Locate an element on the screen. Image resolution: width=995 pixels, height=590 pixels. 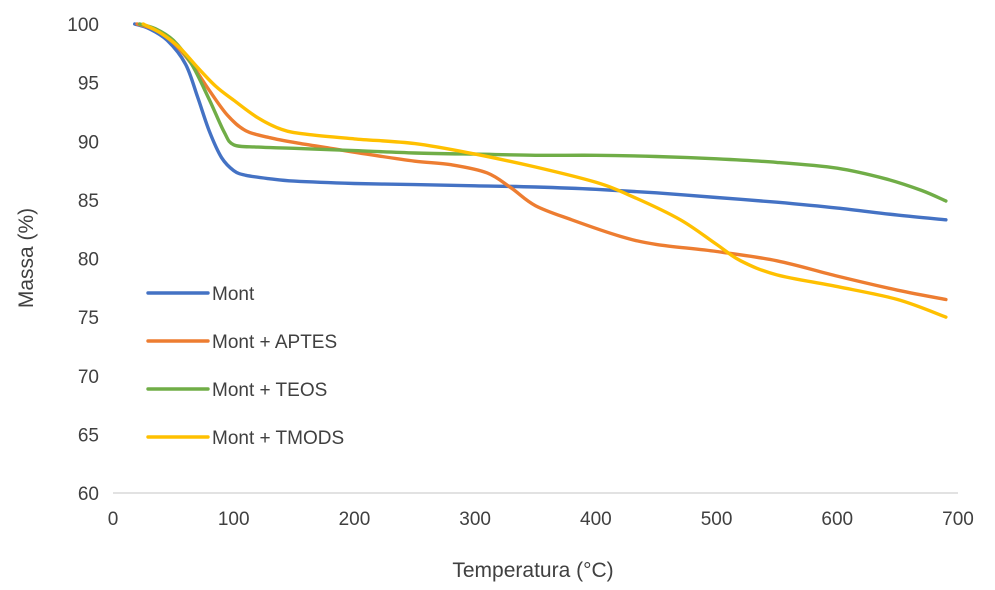
legend-label: Mont + APTES is located at coordinates (274, 342).